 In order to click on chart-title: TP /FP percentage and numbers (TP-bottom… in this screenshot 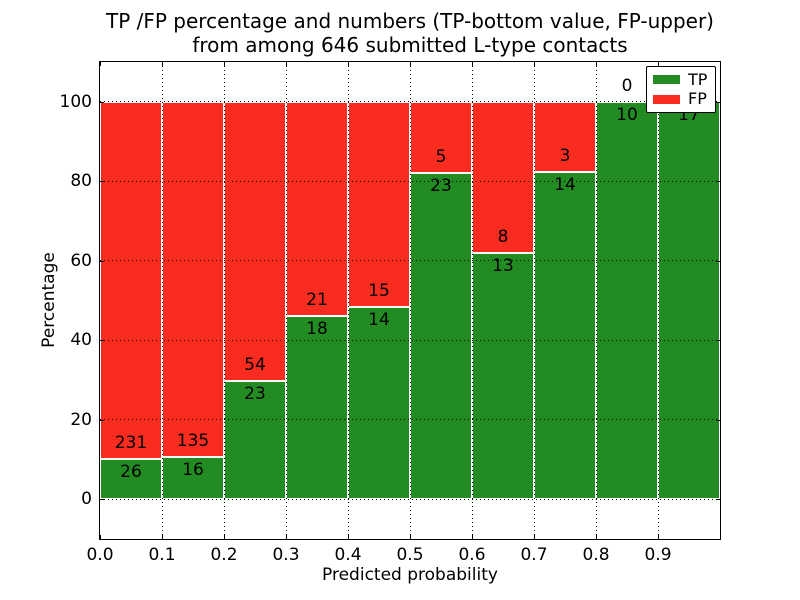, I will do `click(410, 33)`.